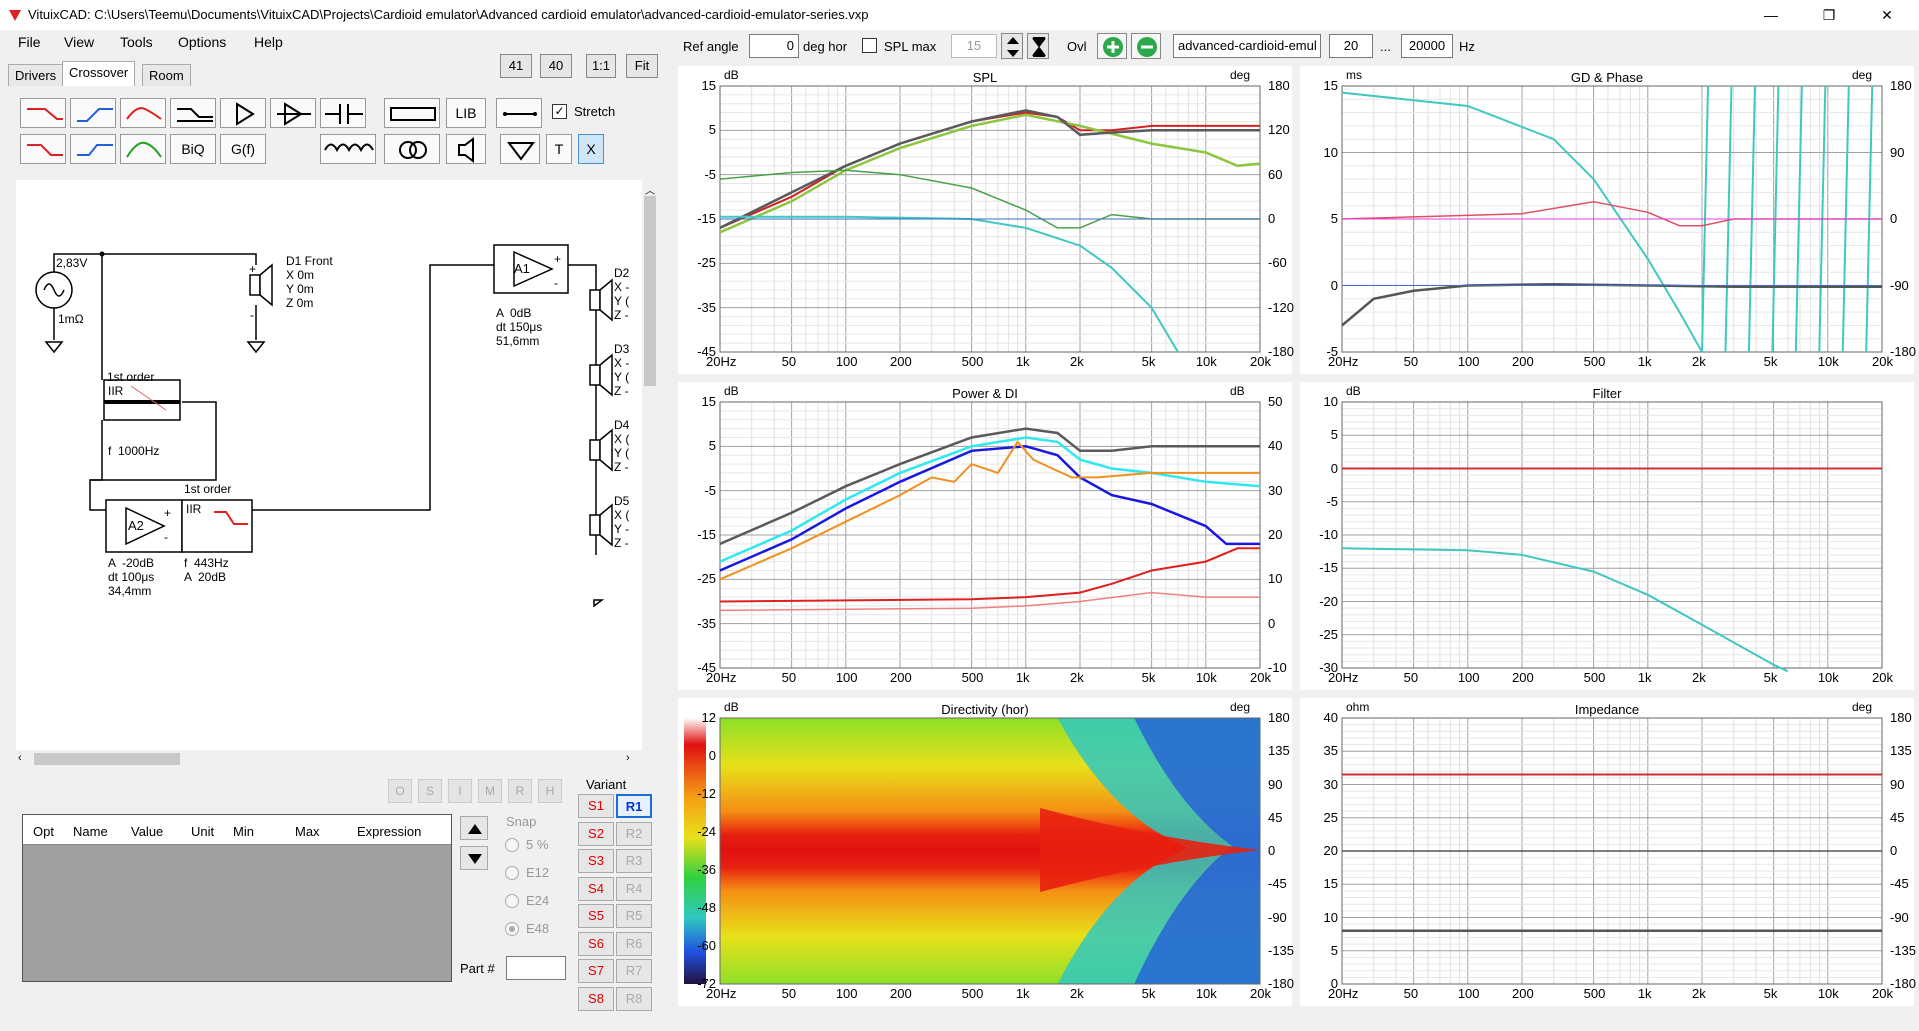  Describe the element at coordinates (1247, 46) in the screenshot. I see `overlay-name-input: advanced-cardioid-emul` at that location.